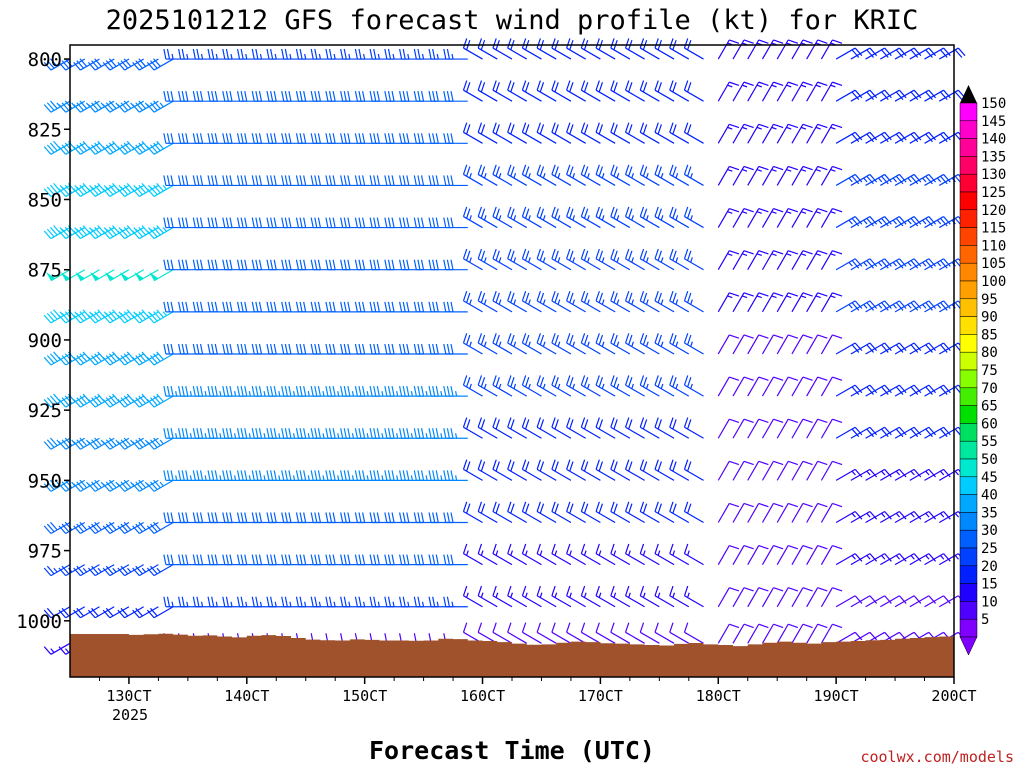 Image resolution: width=1024 pixels, height=768 pixels. Describe the element at coordinates (993, 104) in the screenshot. I see `colorbar-label: 150` at that location.